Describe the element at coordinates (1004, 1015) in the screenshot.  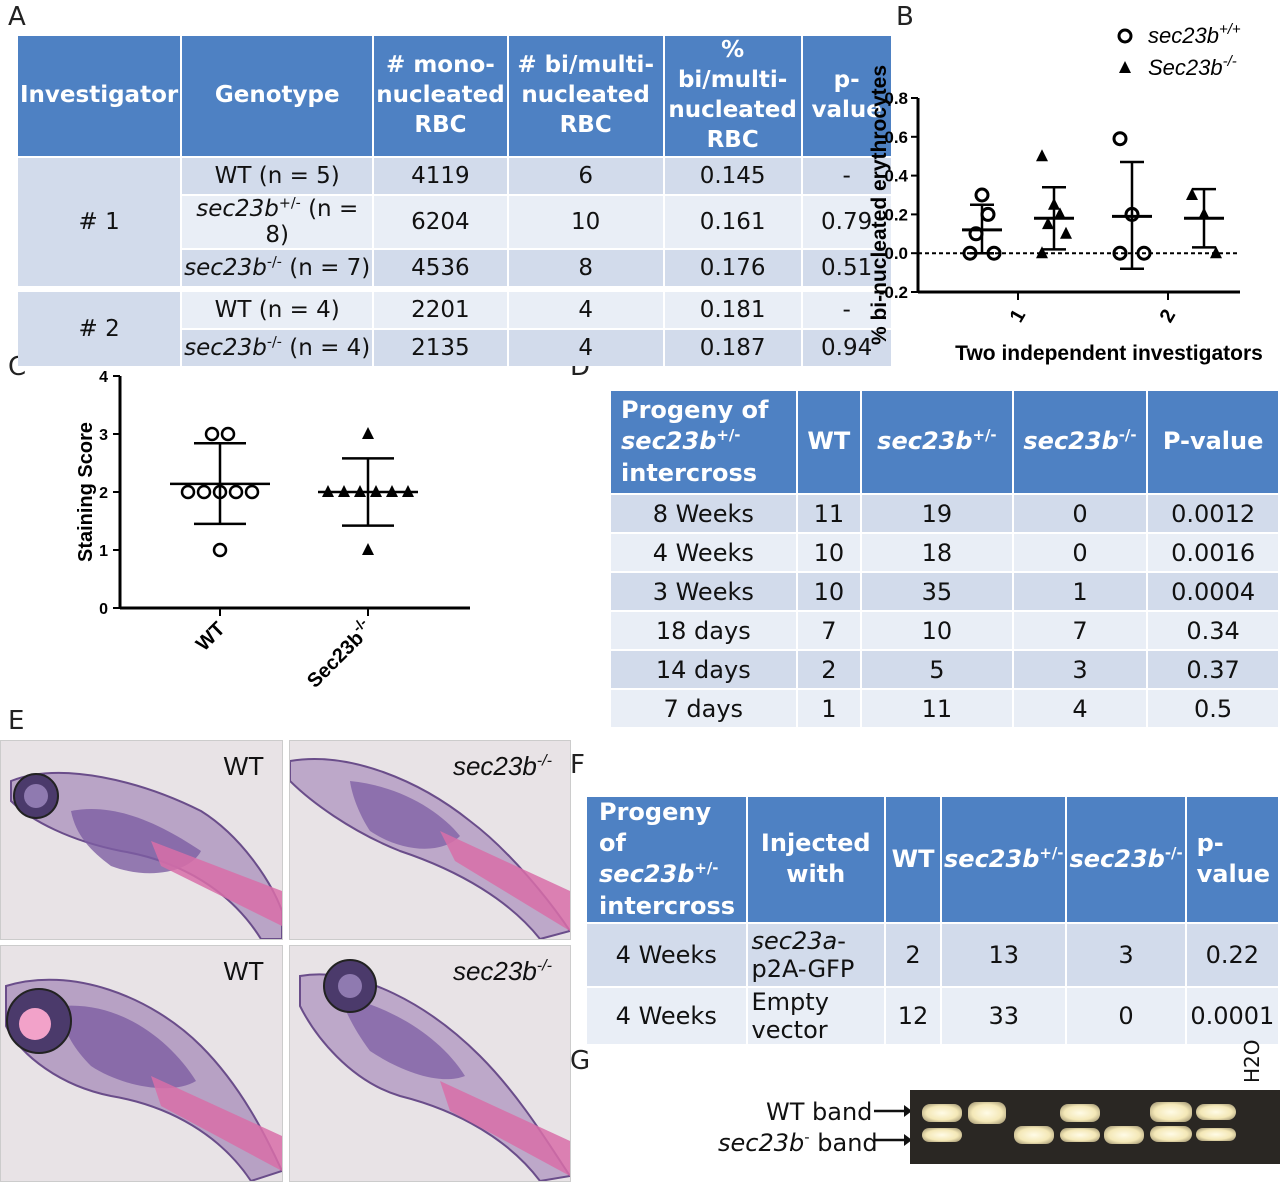
I see `het-cell: 33` at that location.